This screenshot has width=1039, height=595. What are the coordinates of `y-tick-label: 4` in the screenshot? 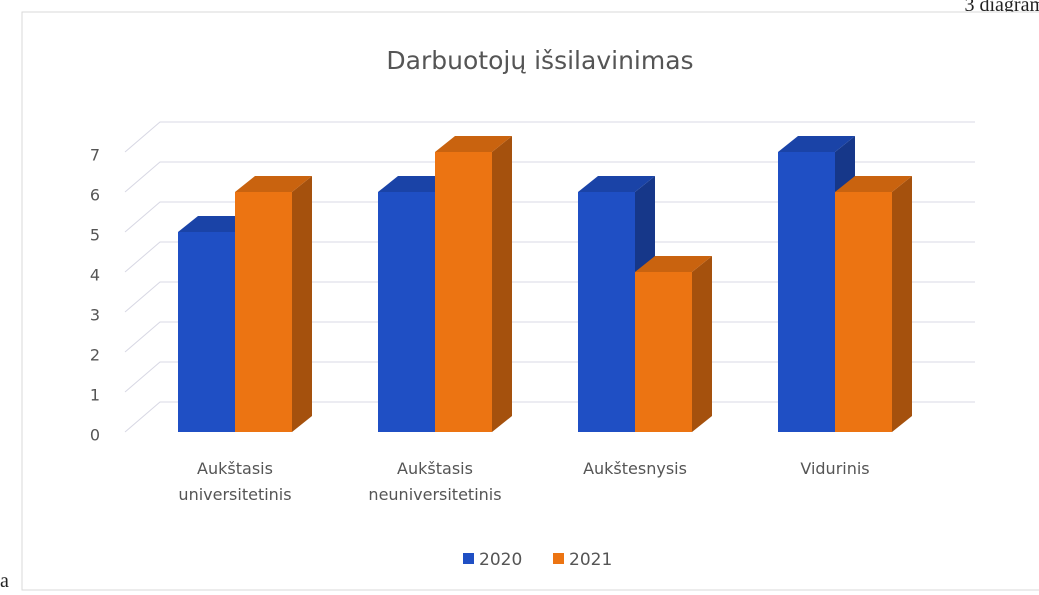 It's located at (95, 275).